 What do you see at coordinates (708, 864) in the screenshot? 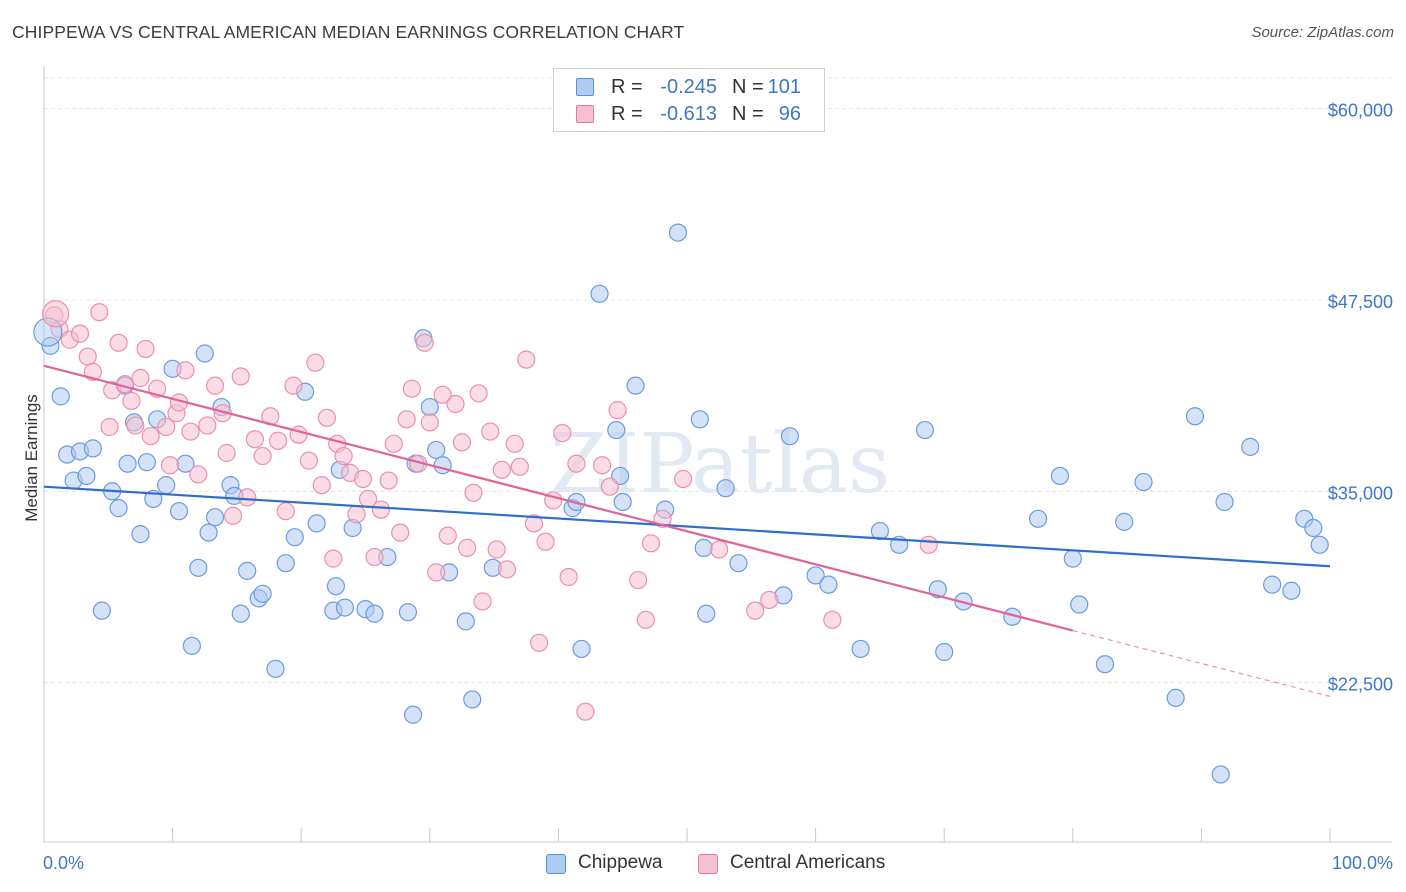
I see `central-americans-legend-swatch` at bounding box center [708, 864].